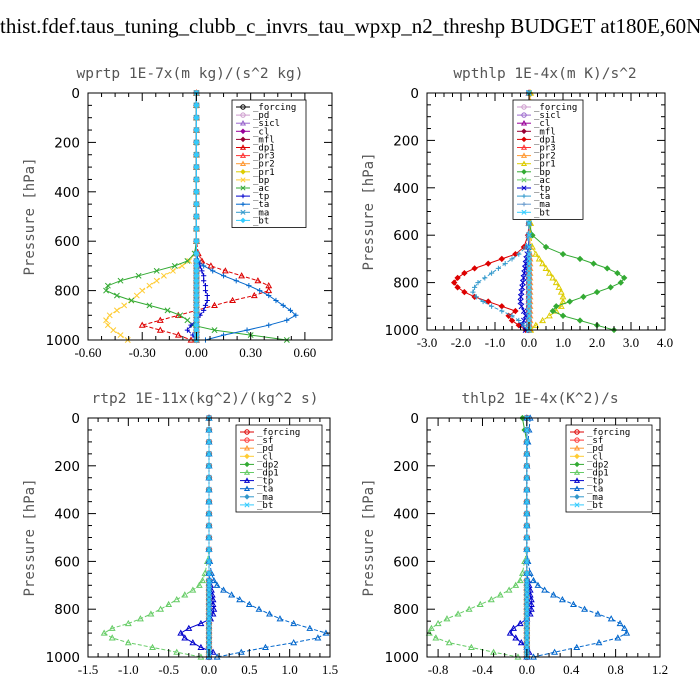 The height and width of the screenshot is (700, 700). What do you see at coordinates (63, 658) in the screenshot?
I see `y-tick-label: 1000` at bounding box center [63, 658].